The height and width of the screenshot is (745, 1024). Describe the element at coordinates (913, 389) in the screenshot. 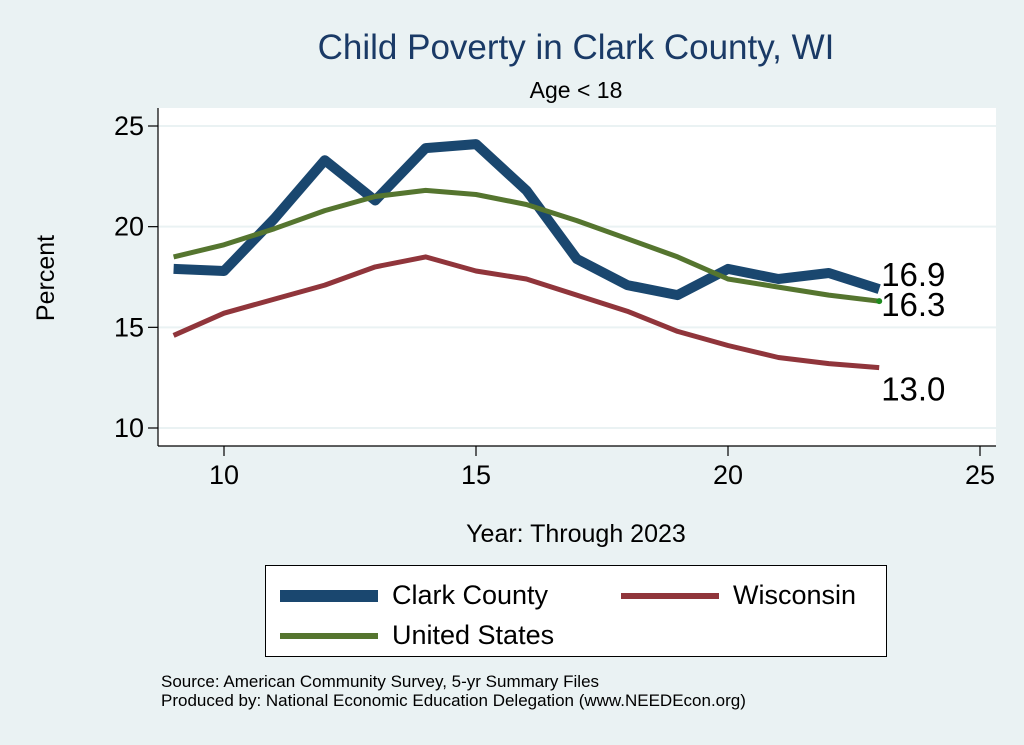

I see `end-label-wisconsin: 13.0` at that location.